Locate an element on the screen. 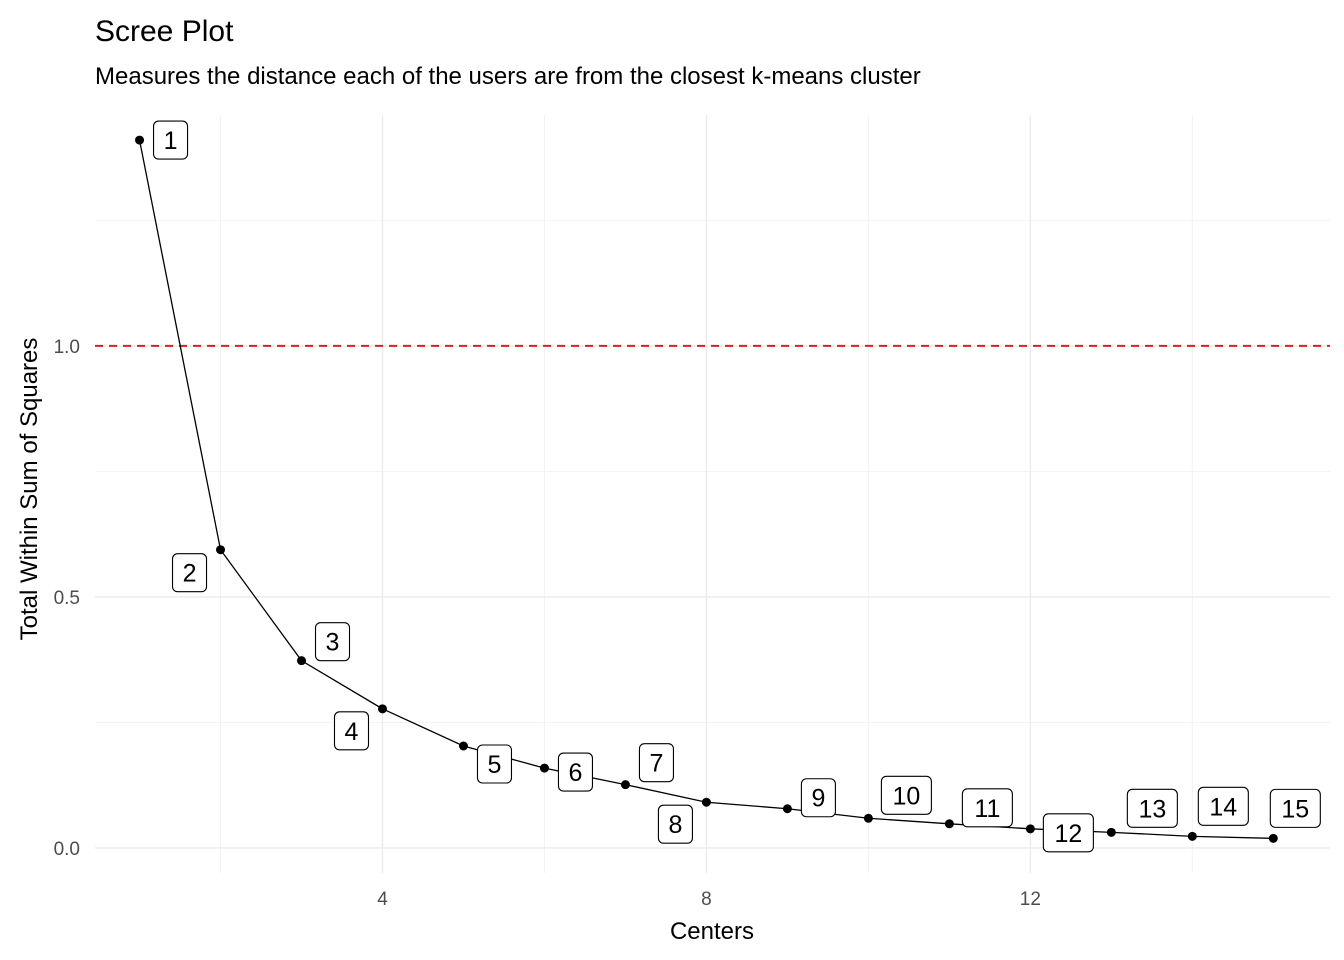 The width and height of the screenshot is (1344, 960). point-label: 8 is located at coordinates (675, 824).